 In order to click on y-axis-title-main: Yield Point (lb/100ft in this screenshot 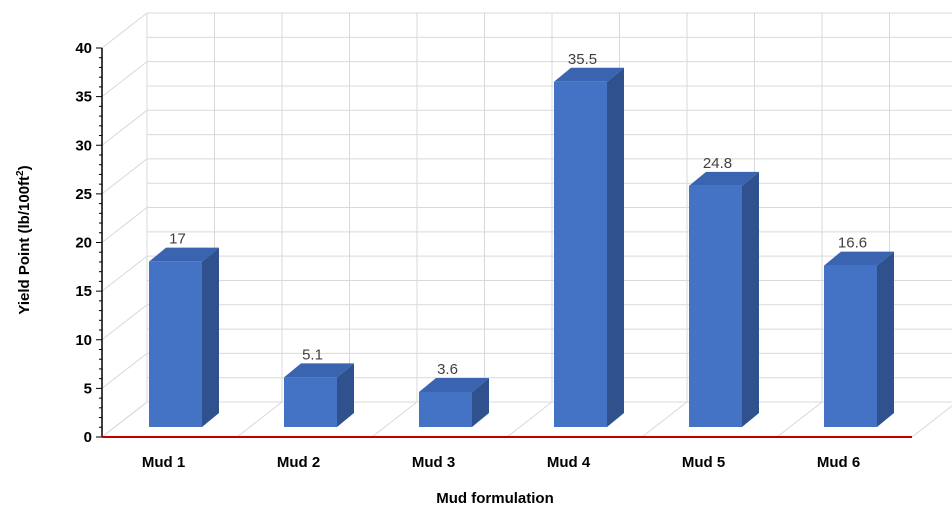, I will do `click(24, 245)`.